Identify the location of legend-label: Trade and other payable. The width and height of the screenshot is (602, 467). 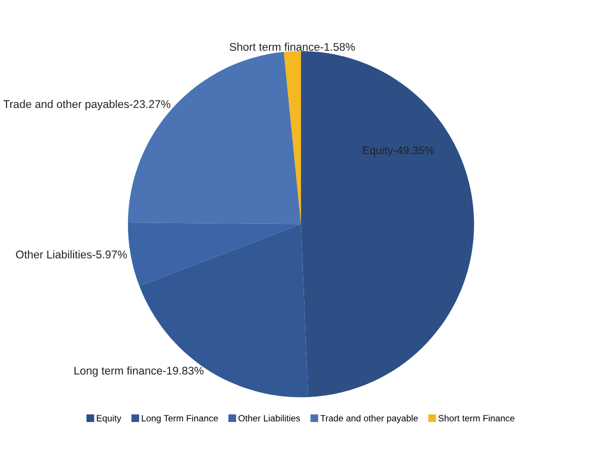
(369, 419).